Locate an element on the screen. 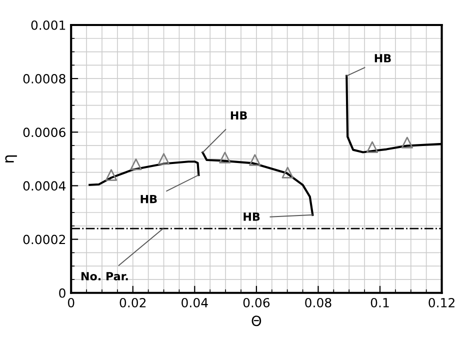 This screenshot has height=347, width=474. y-axis-title: η is located at coordinates (11, 158).